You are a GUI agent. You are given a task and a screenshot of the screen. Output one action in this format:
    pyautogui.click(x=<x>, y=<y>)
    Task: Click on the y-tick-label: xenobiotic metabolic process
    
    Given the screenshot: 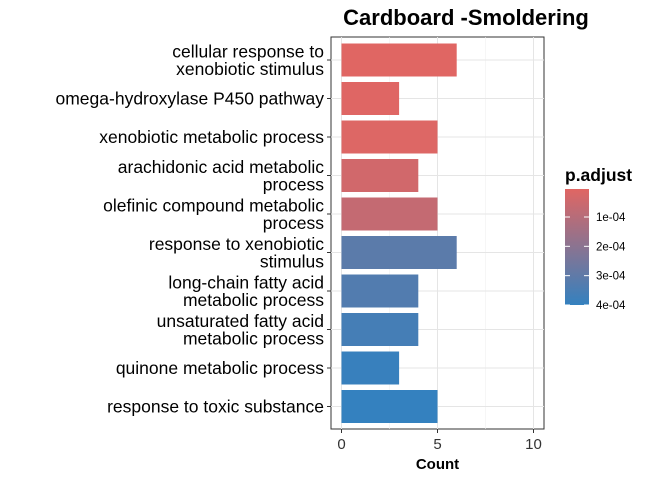 What is the action you would take?
    pyautogui.click(x=211, y=137)
    